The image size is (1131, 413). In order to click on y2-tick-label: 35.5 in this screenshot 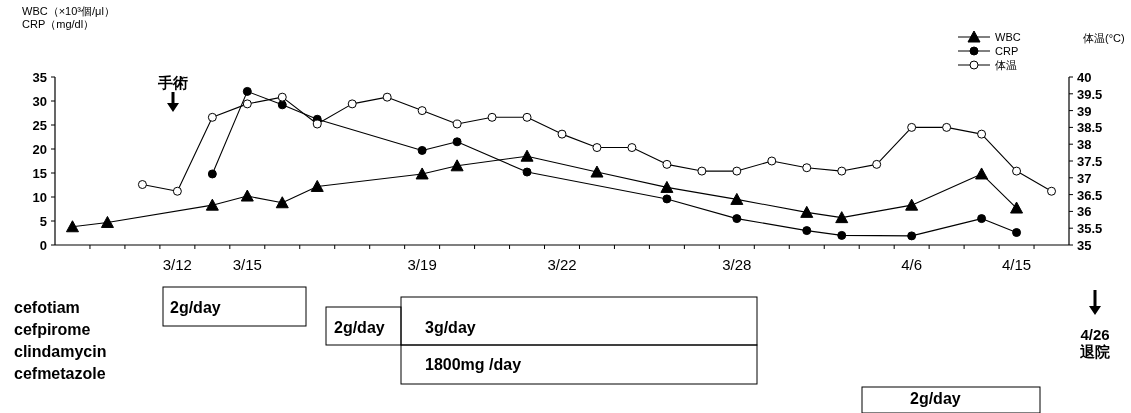, I will do `click(1090, 229)`.